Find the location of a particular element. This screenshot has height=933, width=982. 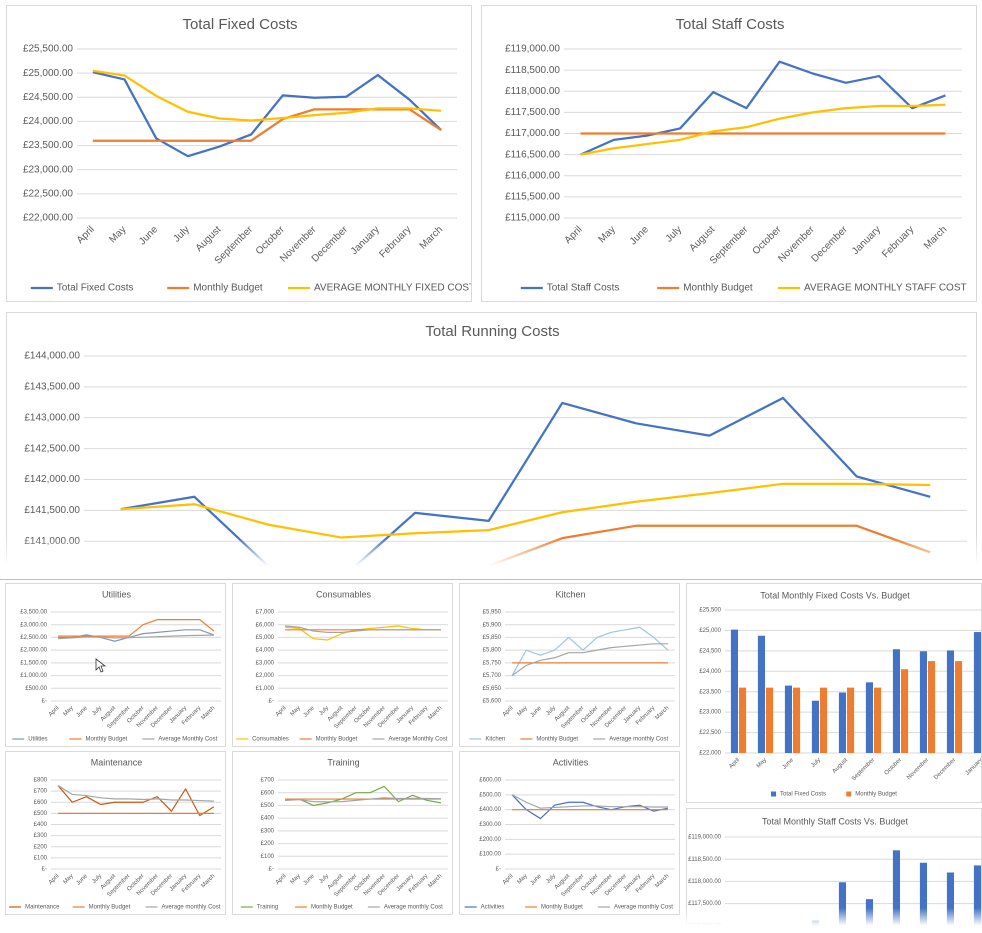

y-tick-label: £5,900 is located at coordinates (492, 625).